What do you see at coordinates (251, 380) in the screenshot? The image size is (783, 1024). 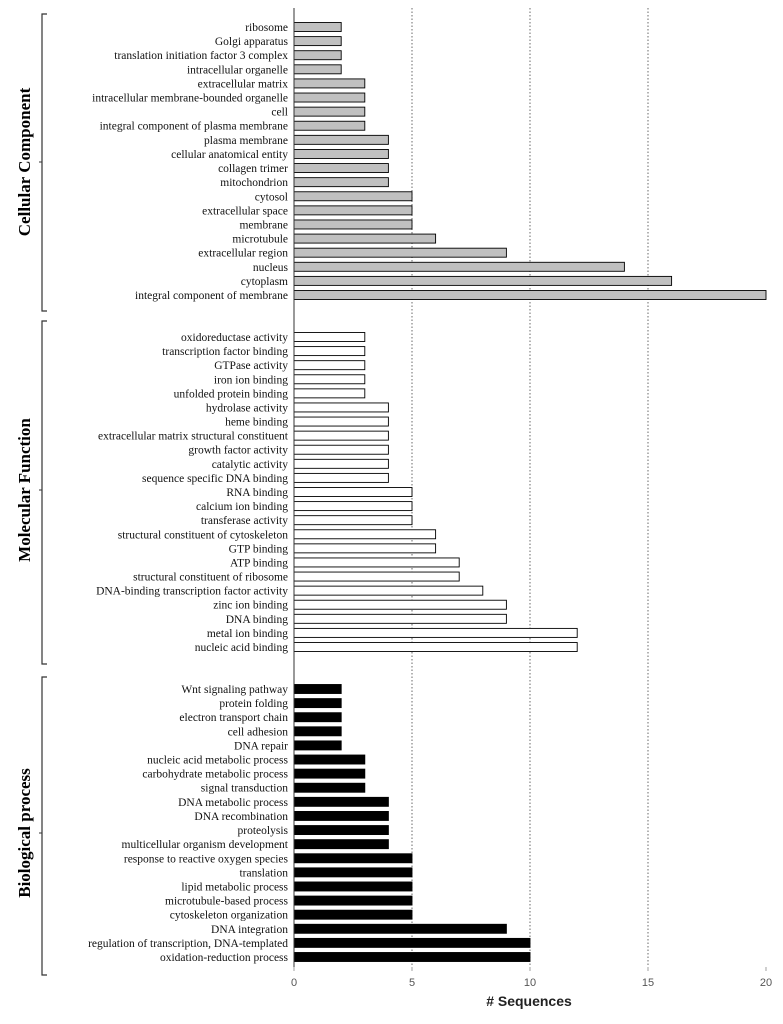 I see `category-label: iron ion binding` at bounding box center [251, 380].